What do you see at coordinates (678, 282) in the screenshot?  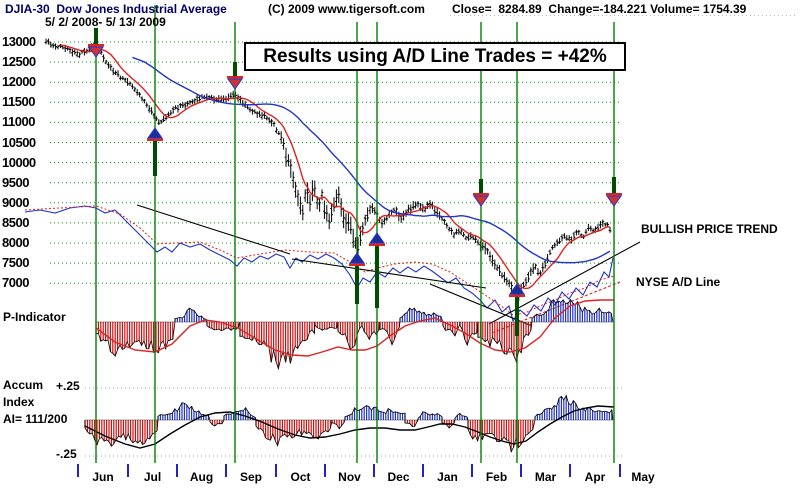 I see `nyse-ad-line-label: NYSE A/D Line` at bounding box center [678, 282].